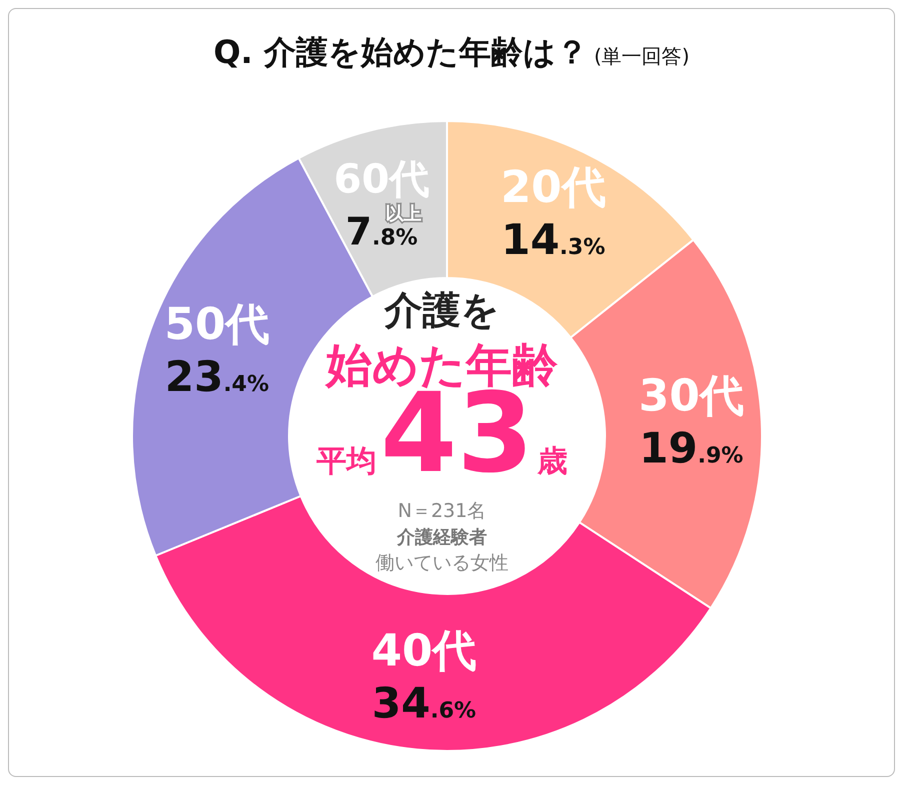 This screenshot has height=785, width=903. I want to click on text: 介護経験者, so click(441, 537).